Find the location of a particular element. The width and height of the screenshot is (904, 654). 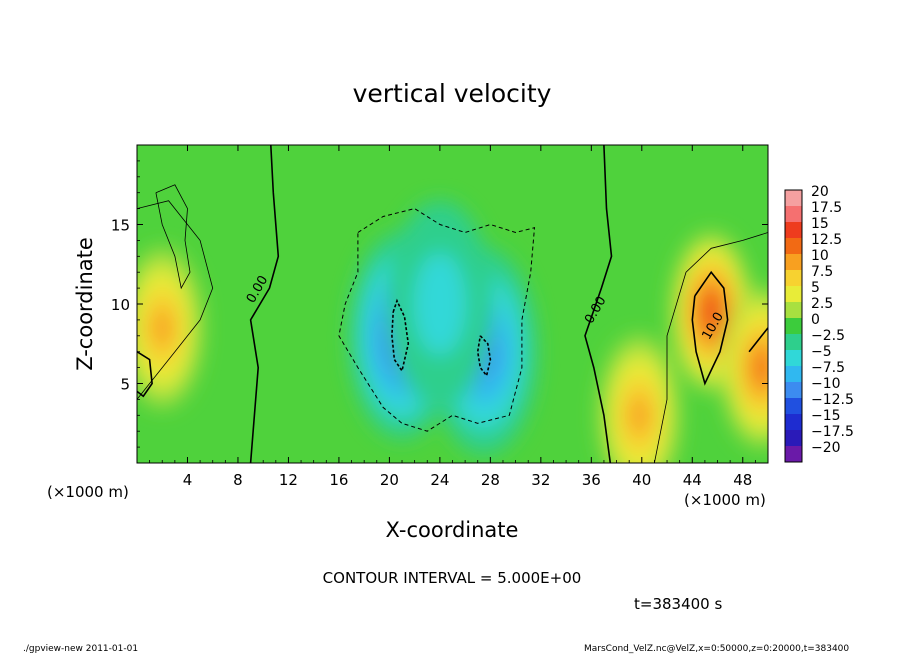

x-tick-label: 32 is located at coordinates (540, 480).